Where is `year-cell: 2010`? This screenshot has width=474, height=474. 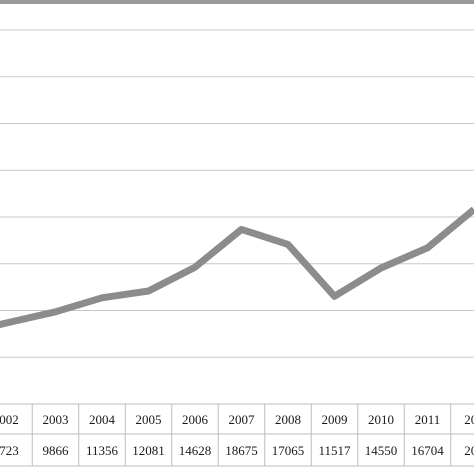
year-cell: 2010 is located at coordinates (381, 419).